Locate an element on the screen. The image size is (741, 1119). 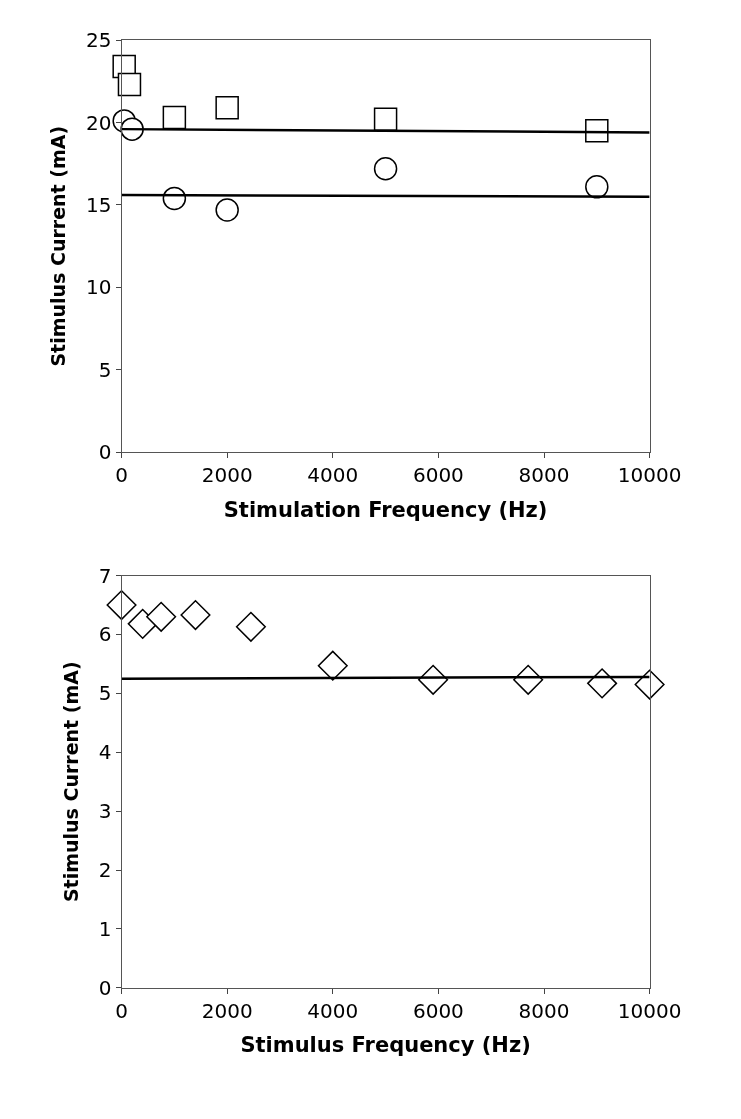
y-tick-label: 7 is located at coordinates (105, 575).